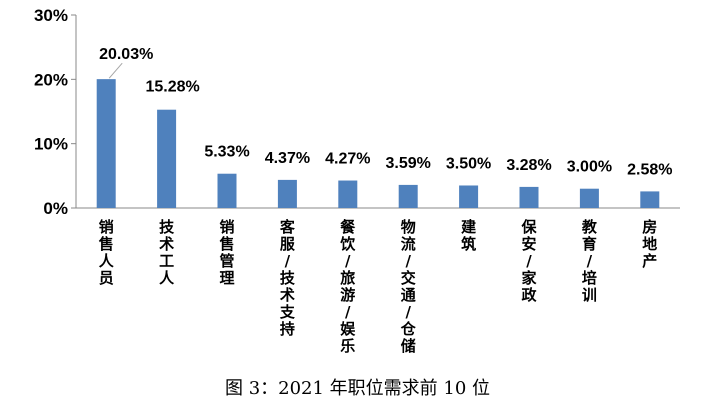 The width and height of the screenshot is (715, 417). I want to click on category-label: 餐饮/旅游/娱乐, so click(347, 286).